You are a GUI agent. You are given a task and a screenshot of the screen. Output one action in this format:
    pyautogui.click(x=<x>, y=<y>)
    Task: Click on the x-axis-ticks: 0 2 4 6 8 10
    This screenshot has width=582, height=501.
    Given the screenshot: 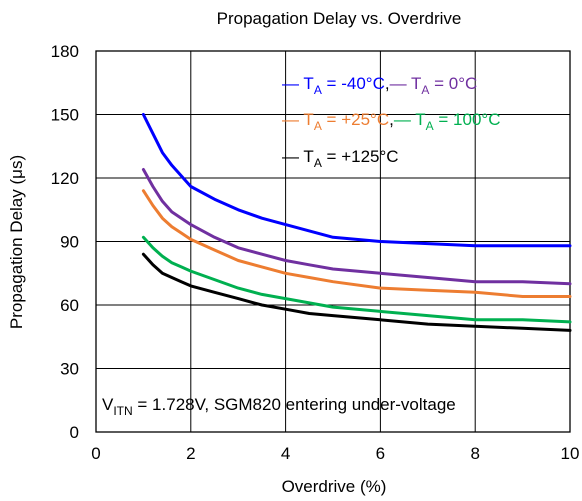 What is the action you would take?
    pyautogui.click(x=335, y=453)
    